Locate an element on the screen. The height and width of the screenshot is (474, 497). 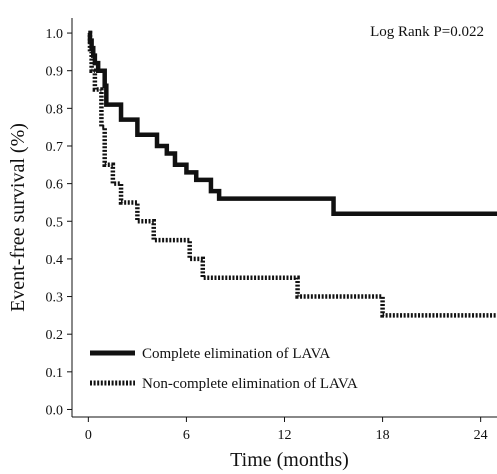
x-tick-label: 24 is located at coordinates (481, 435).